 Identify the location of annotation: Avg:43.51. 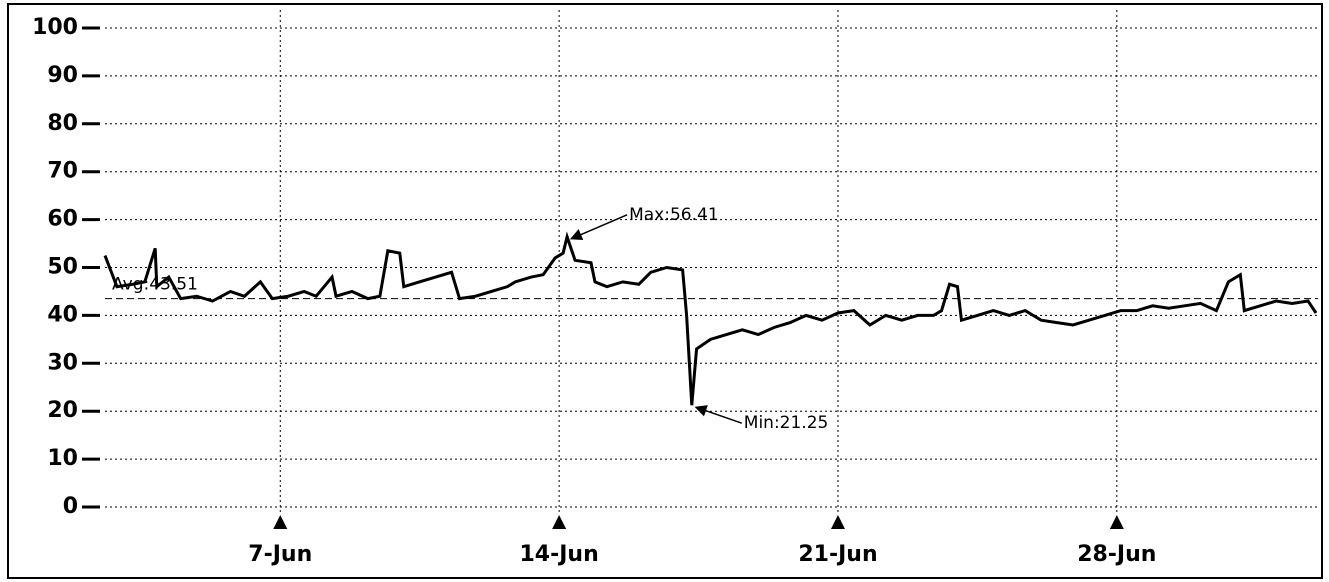
(155, 285).